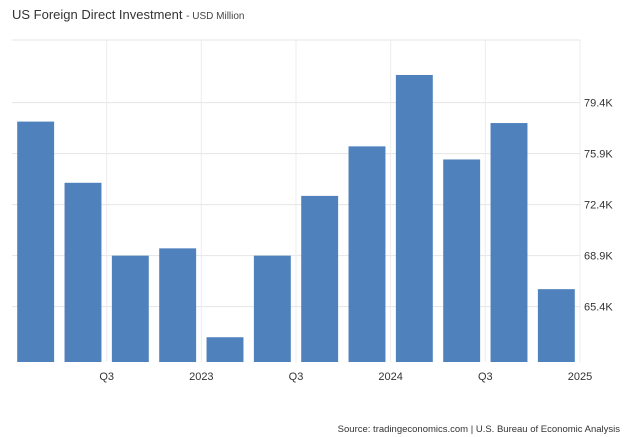 This screenshot has height=437, width=626. Describe the element at coordinates (201, 377) in the screenshot. I see `x-tick-label: 2023` at that location.